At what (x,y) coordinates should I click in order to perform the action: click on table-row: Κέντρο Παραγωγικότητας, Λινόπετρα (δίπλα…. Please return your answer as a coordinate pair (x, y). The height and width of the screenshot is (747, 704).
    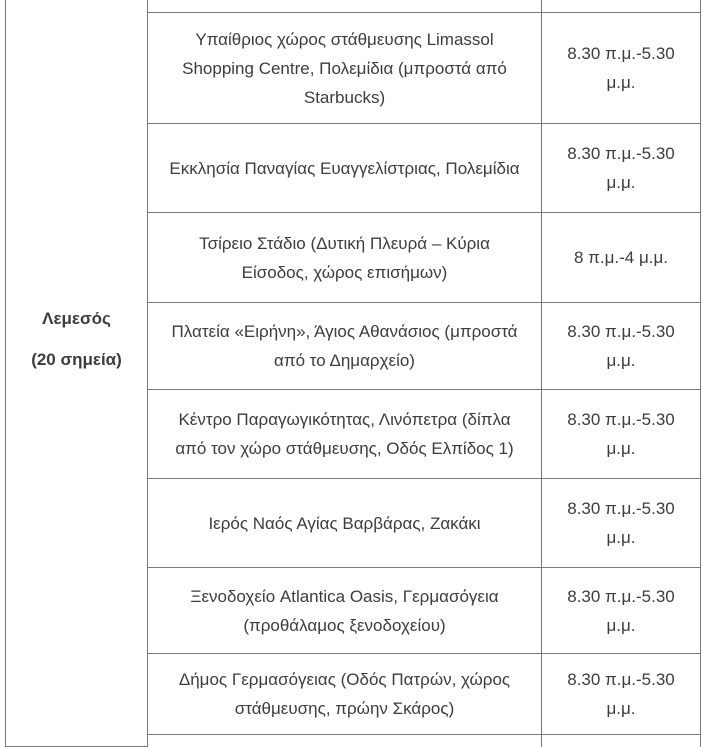
    Looking at the image, I should click on (353, 434).